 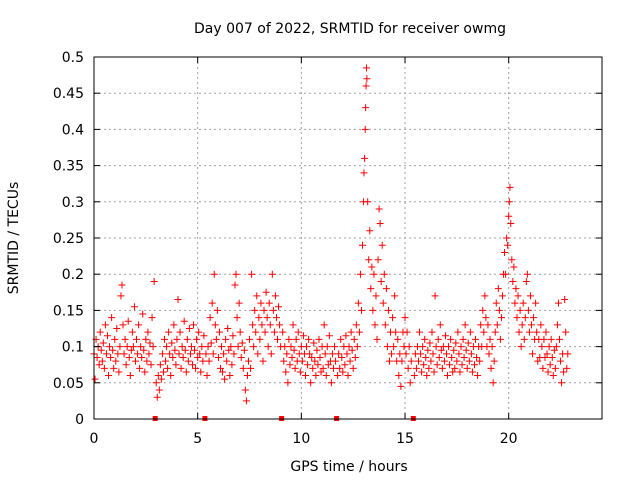 What do you see at coordinates (79, 420) in the screenshot?
I see `y-tick-label: 0` at bounding box center [79, 420].